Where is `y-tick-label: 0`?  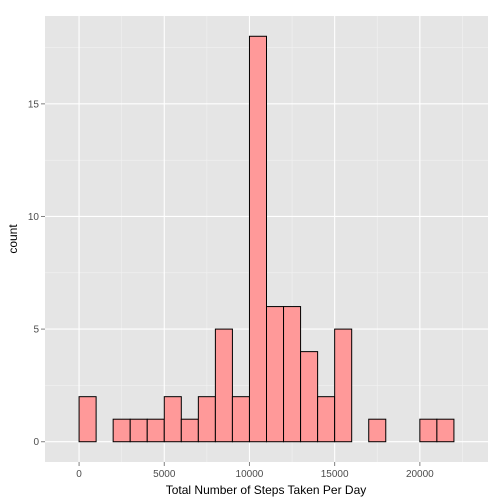
y-tick-label: 0 is located at coordinates (36, 442).